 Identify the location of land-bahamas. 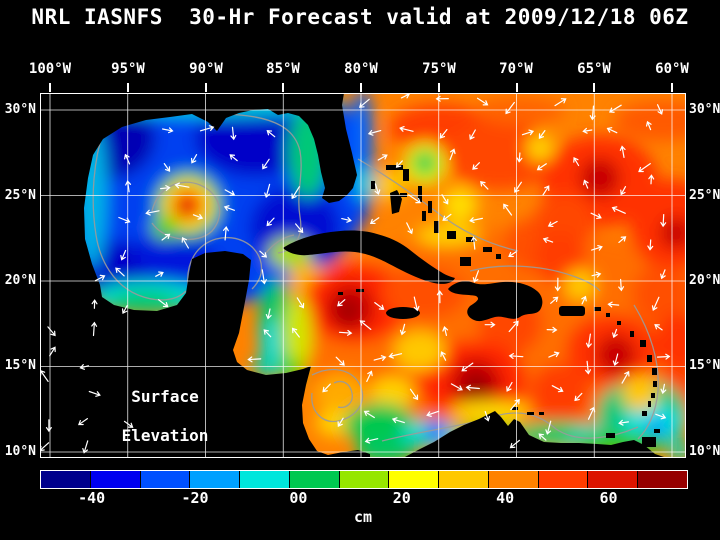
(436, 215).